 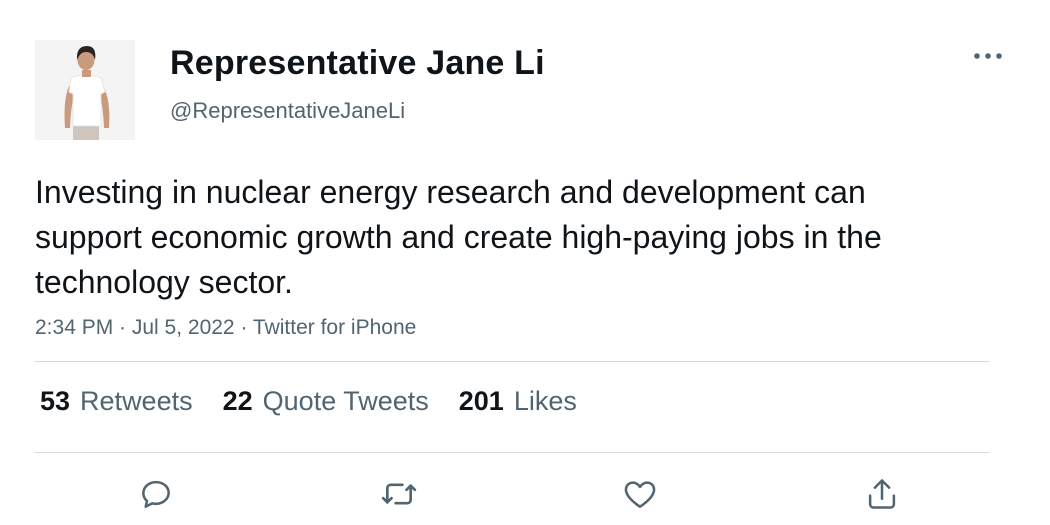 I want to click on quote-tweets-stat: 22 Quote Tweets, so click(x=326, y=401).